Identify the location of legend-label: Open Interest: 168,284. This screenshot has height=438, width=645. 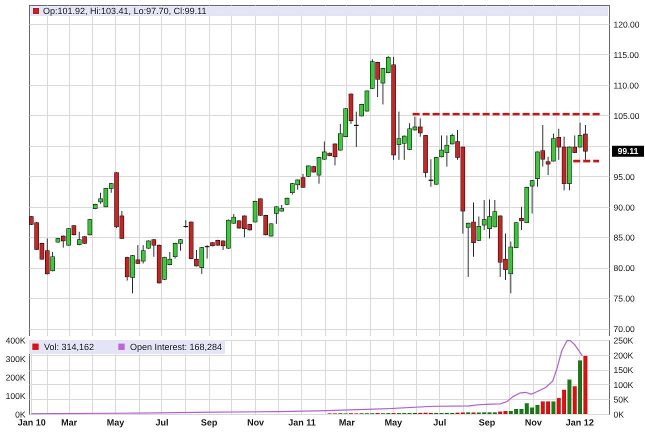
(176, 347).